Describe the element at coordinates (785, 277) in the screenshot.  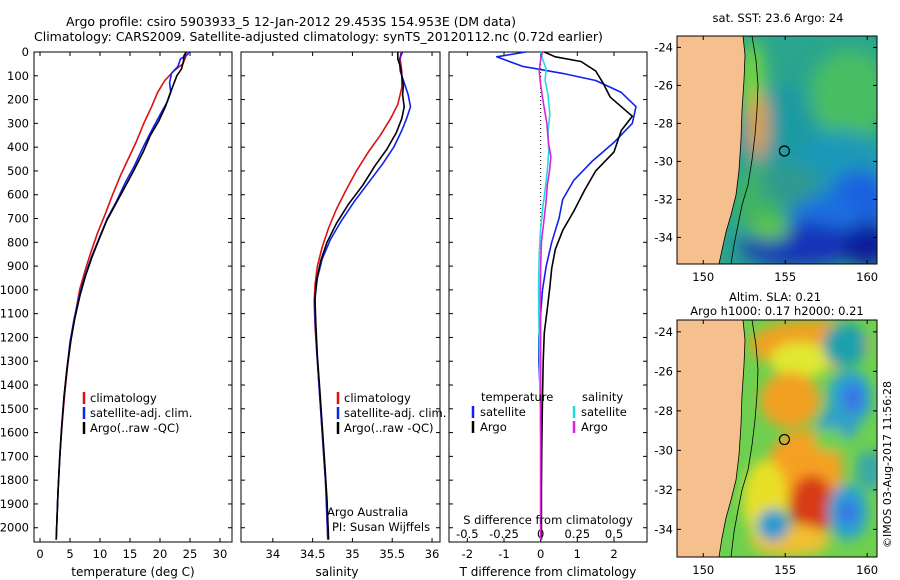
I see `lon-tick-label: 155` at that location.